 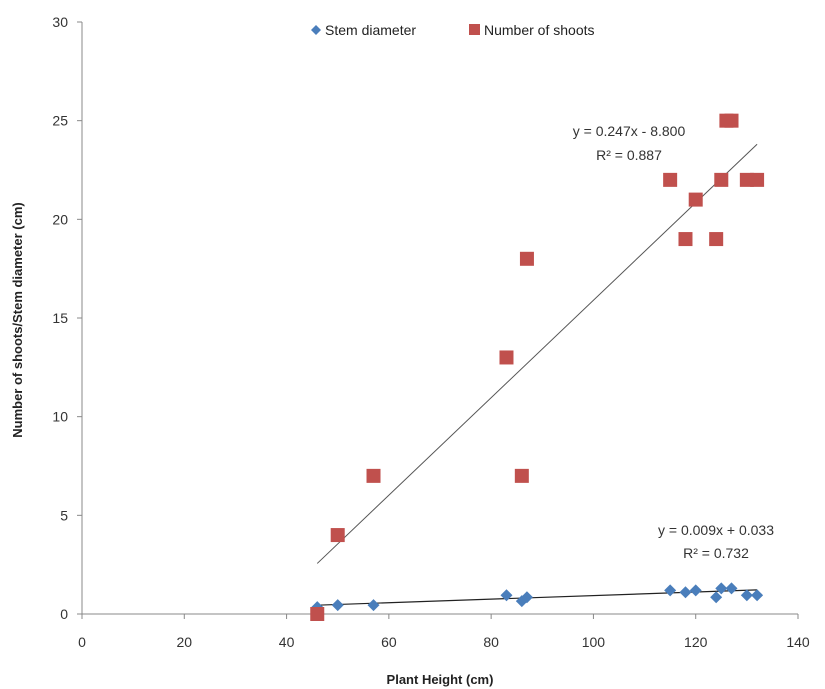 What do you see at coordinates (287, 642) in the screenshot?
I see `x-tick-label: 40` at bounding box center [287, 642].